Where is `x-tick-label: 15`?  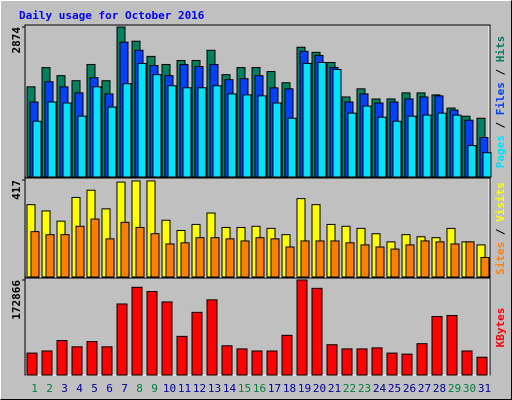
x-tick-label: 15 is located at coordinates (244, 388).